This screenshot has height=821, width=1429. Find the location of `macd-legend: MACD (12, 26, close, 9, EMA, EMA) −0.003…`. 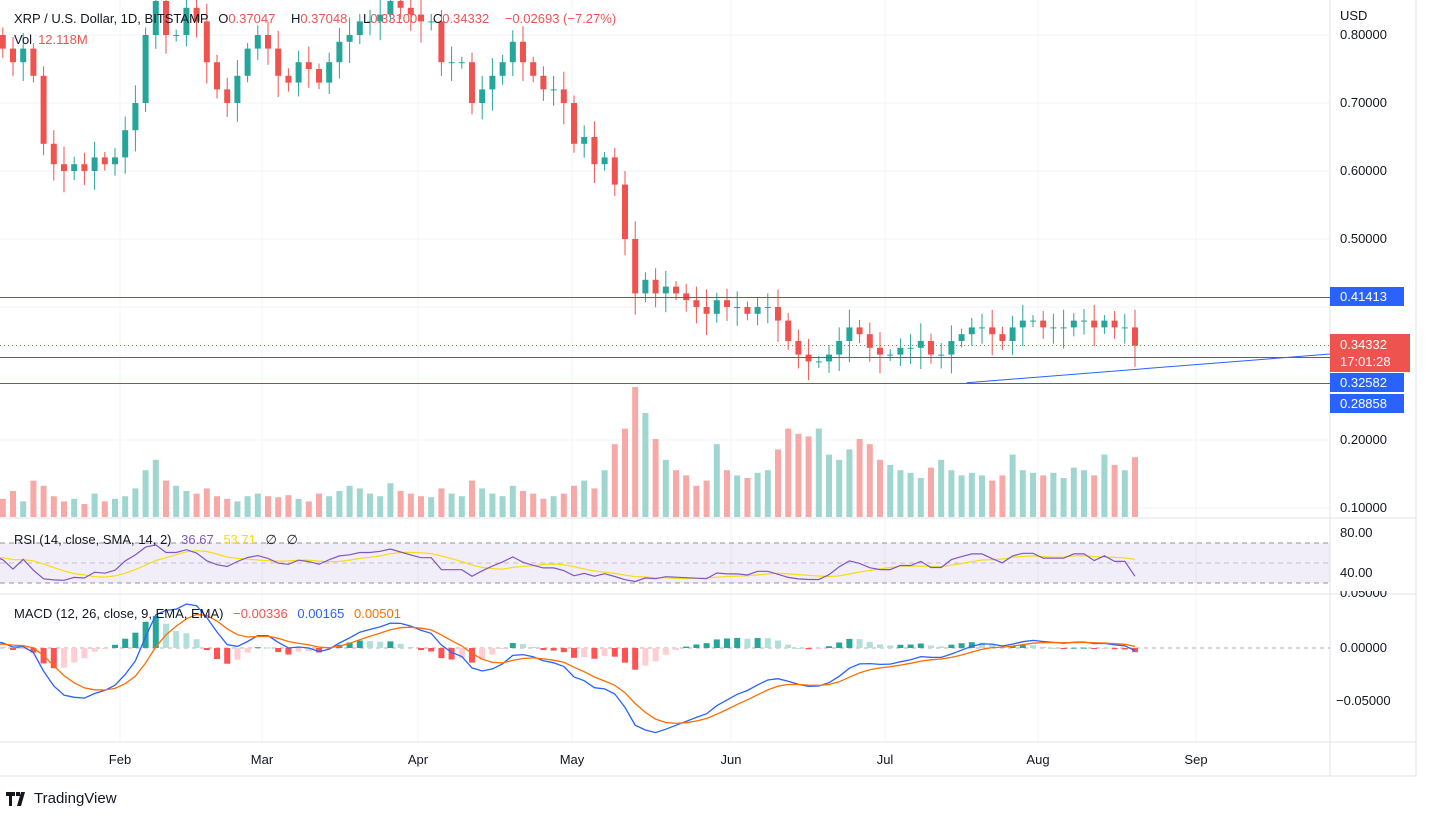

macd-legend: MACD (12, 26, close, 9, EMA, EMA) −0.003… is located at coordinates (210, 613).